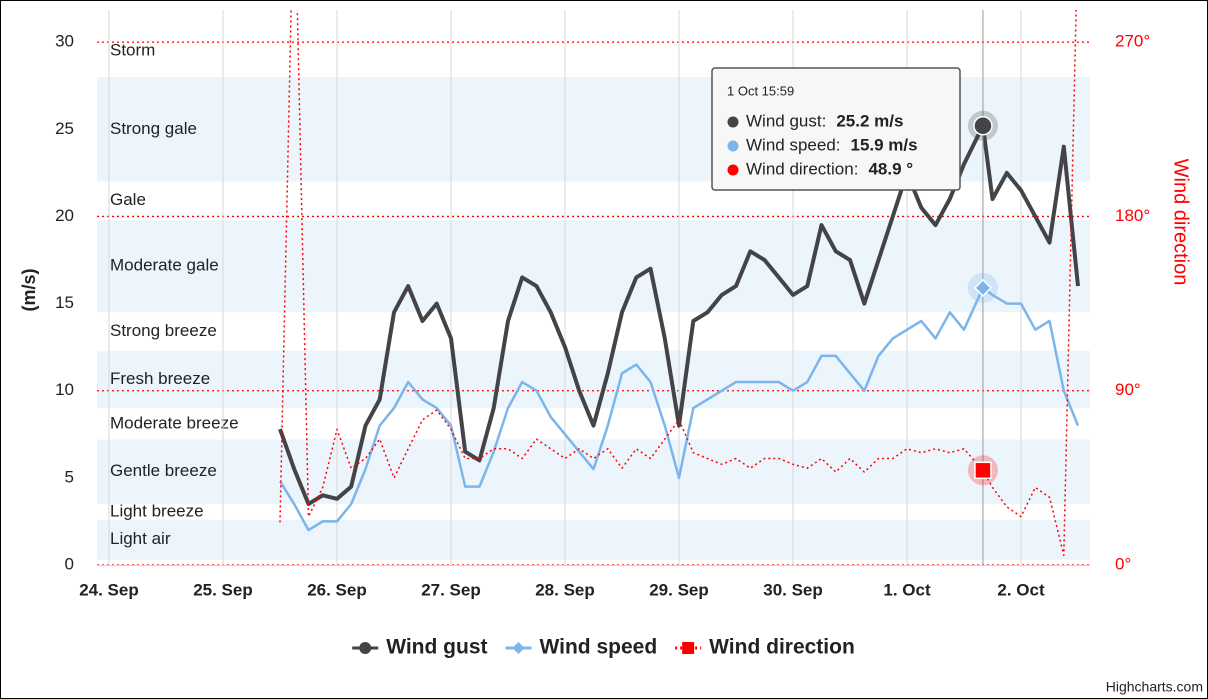 Image resolution: width=1208 pixels, height=699 pixels. What do you see at coordinates (140, 538) in the screenshot?
I see `band-label: Light air` at bounding box center [140, 538].